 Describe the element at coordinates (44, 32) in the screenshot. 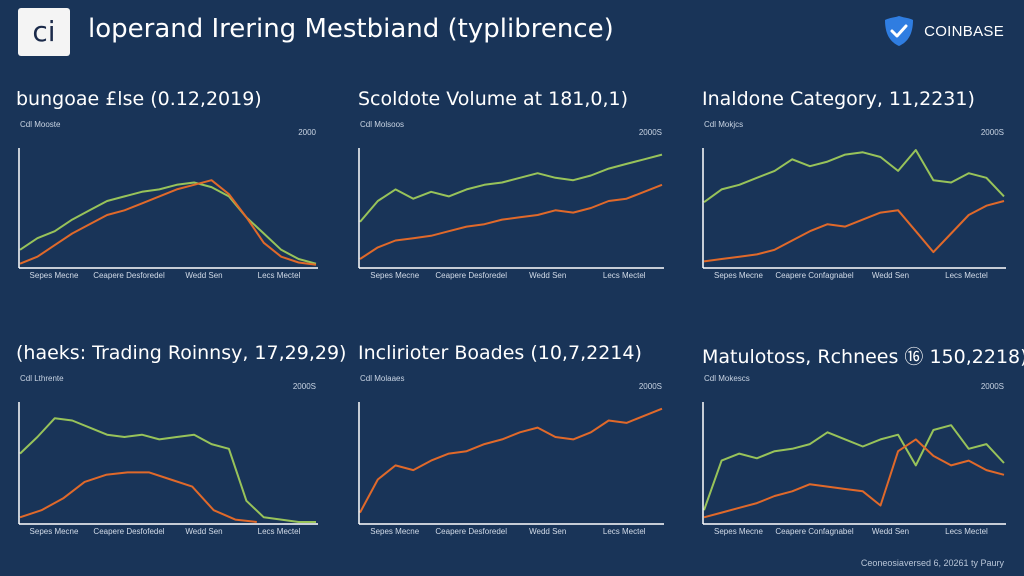

I see `app-logo: ci` at that location.